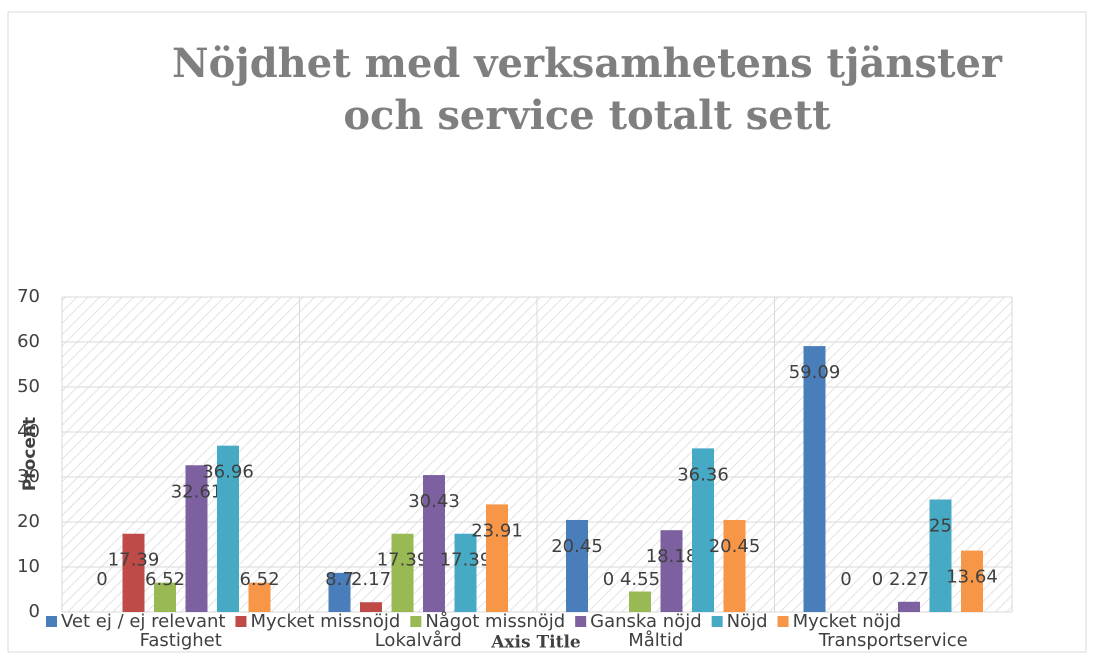  What do you see at coordinates (371, 579) in the screenshot?
I see `data-label: 2.17` at bounding box center [371, 579].